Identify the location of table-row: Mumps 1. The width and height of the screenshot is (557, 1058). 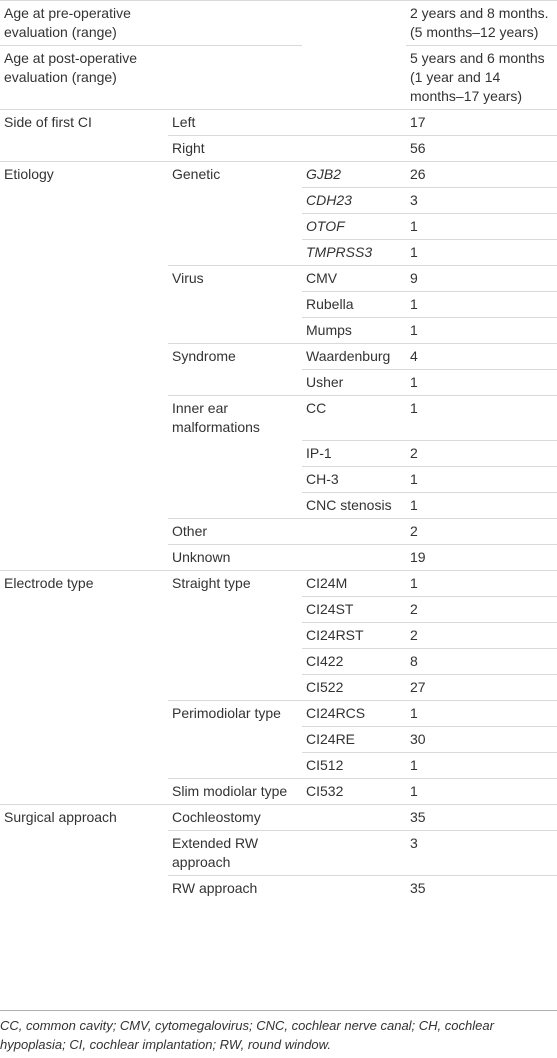
(278, 330).